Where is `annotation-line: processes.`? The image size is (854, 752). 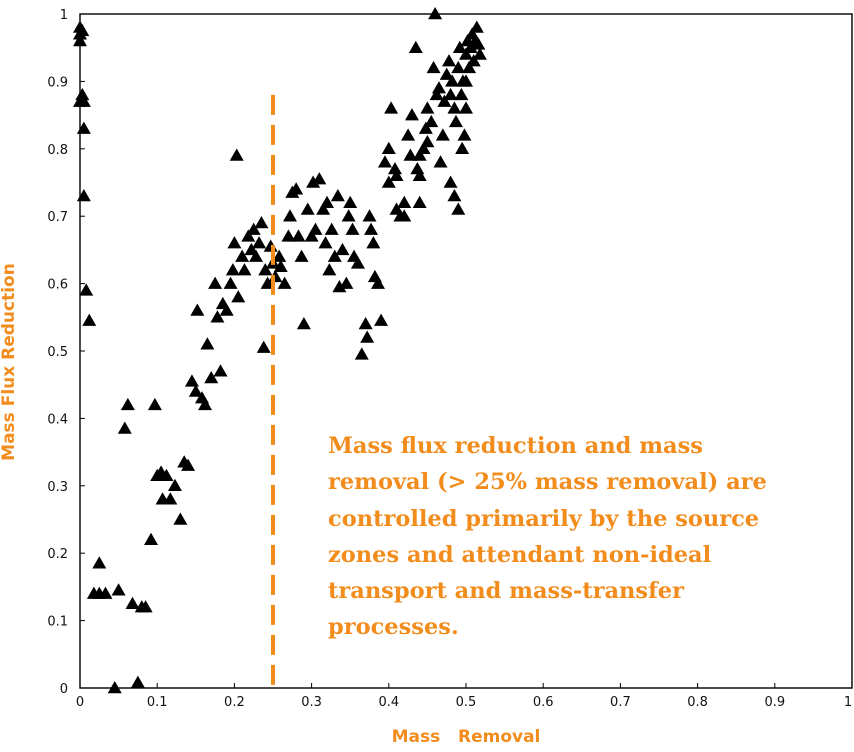 annotation-line: processes. is located at coordinates (393, 627).